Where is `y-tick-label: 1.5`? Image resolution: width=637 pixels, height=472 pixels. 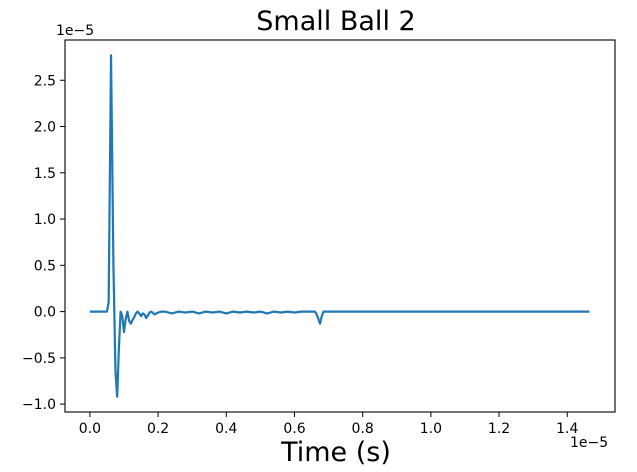
y-tick-label: 1.5 is located at coordinates (45, 174).